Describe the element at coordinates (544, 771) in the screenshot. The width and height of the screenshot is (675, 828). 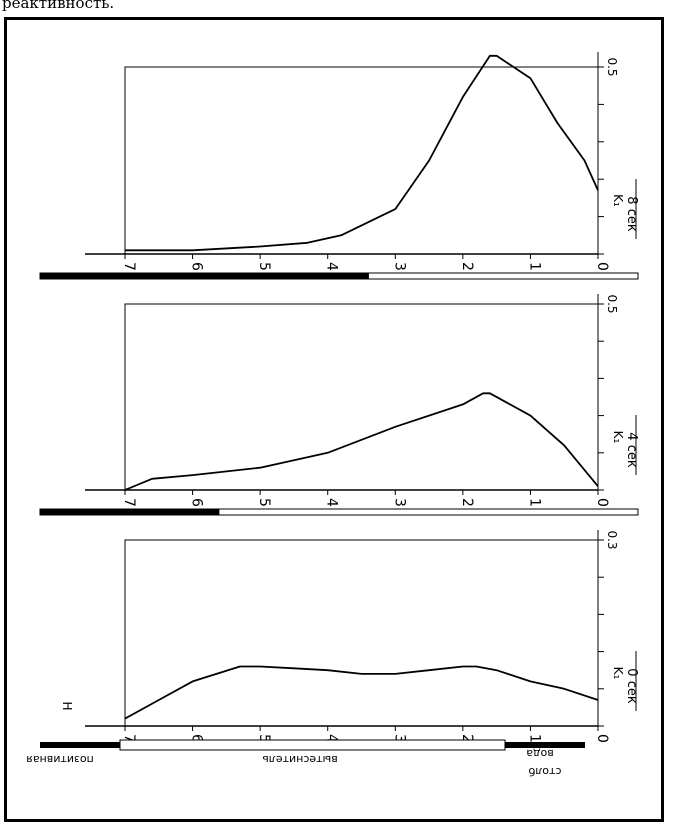
I see `label-right-bottom: столб` at that location.